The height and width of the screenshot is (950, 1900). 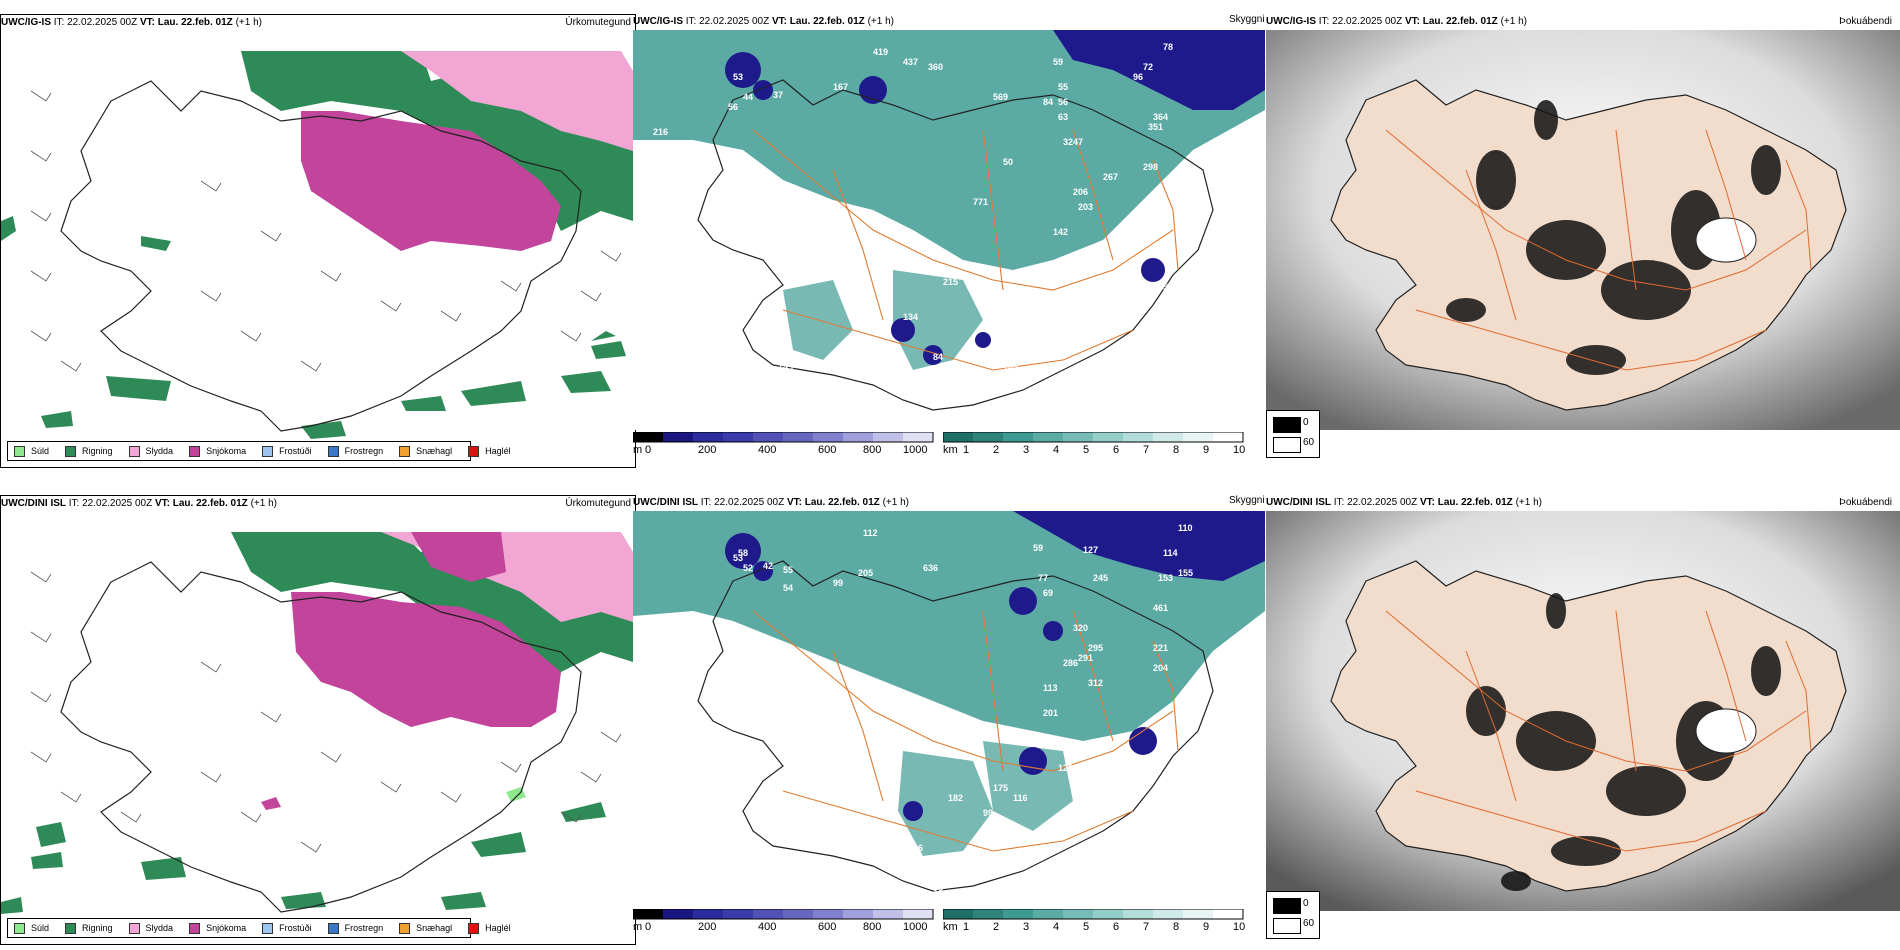 What do you see at coordinates (1008, 162) in the screenshot?
I see `ceiling-value-label: 50` at bounding box center [1008, 162].